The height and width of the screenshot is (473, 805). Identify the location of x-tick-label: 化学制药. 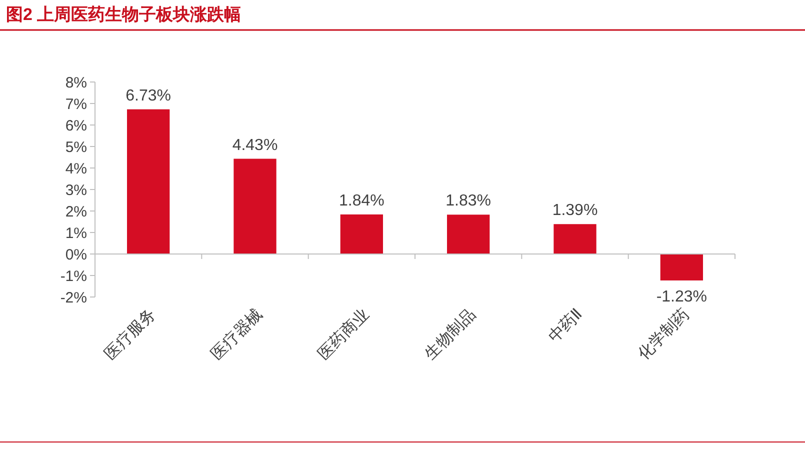
(663, 334).